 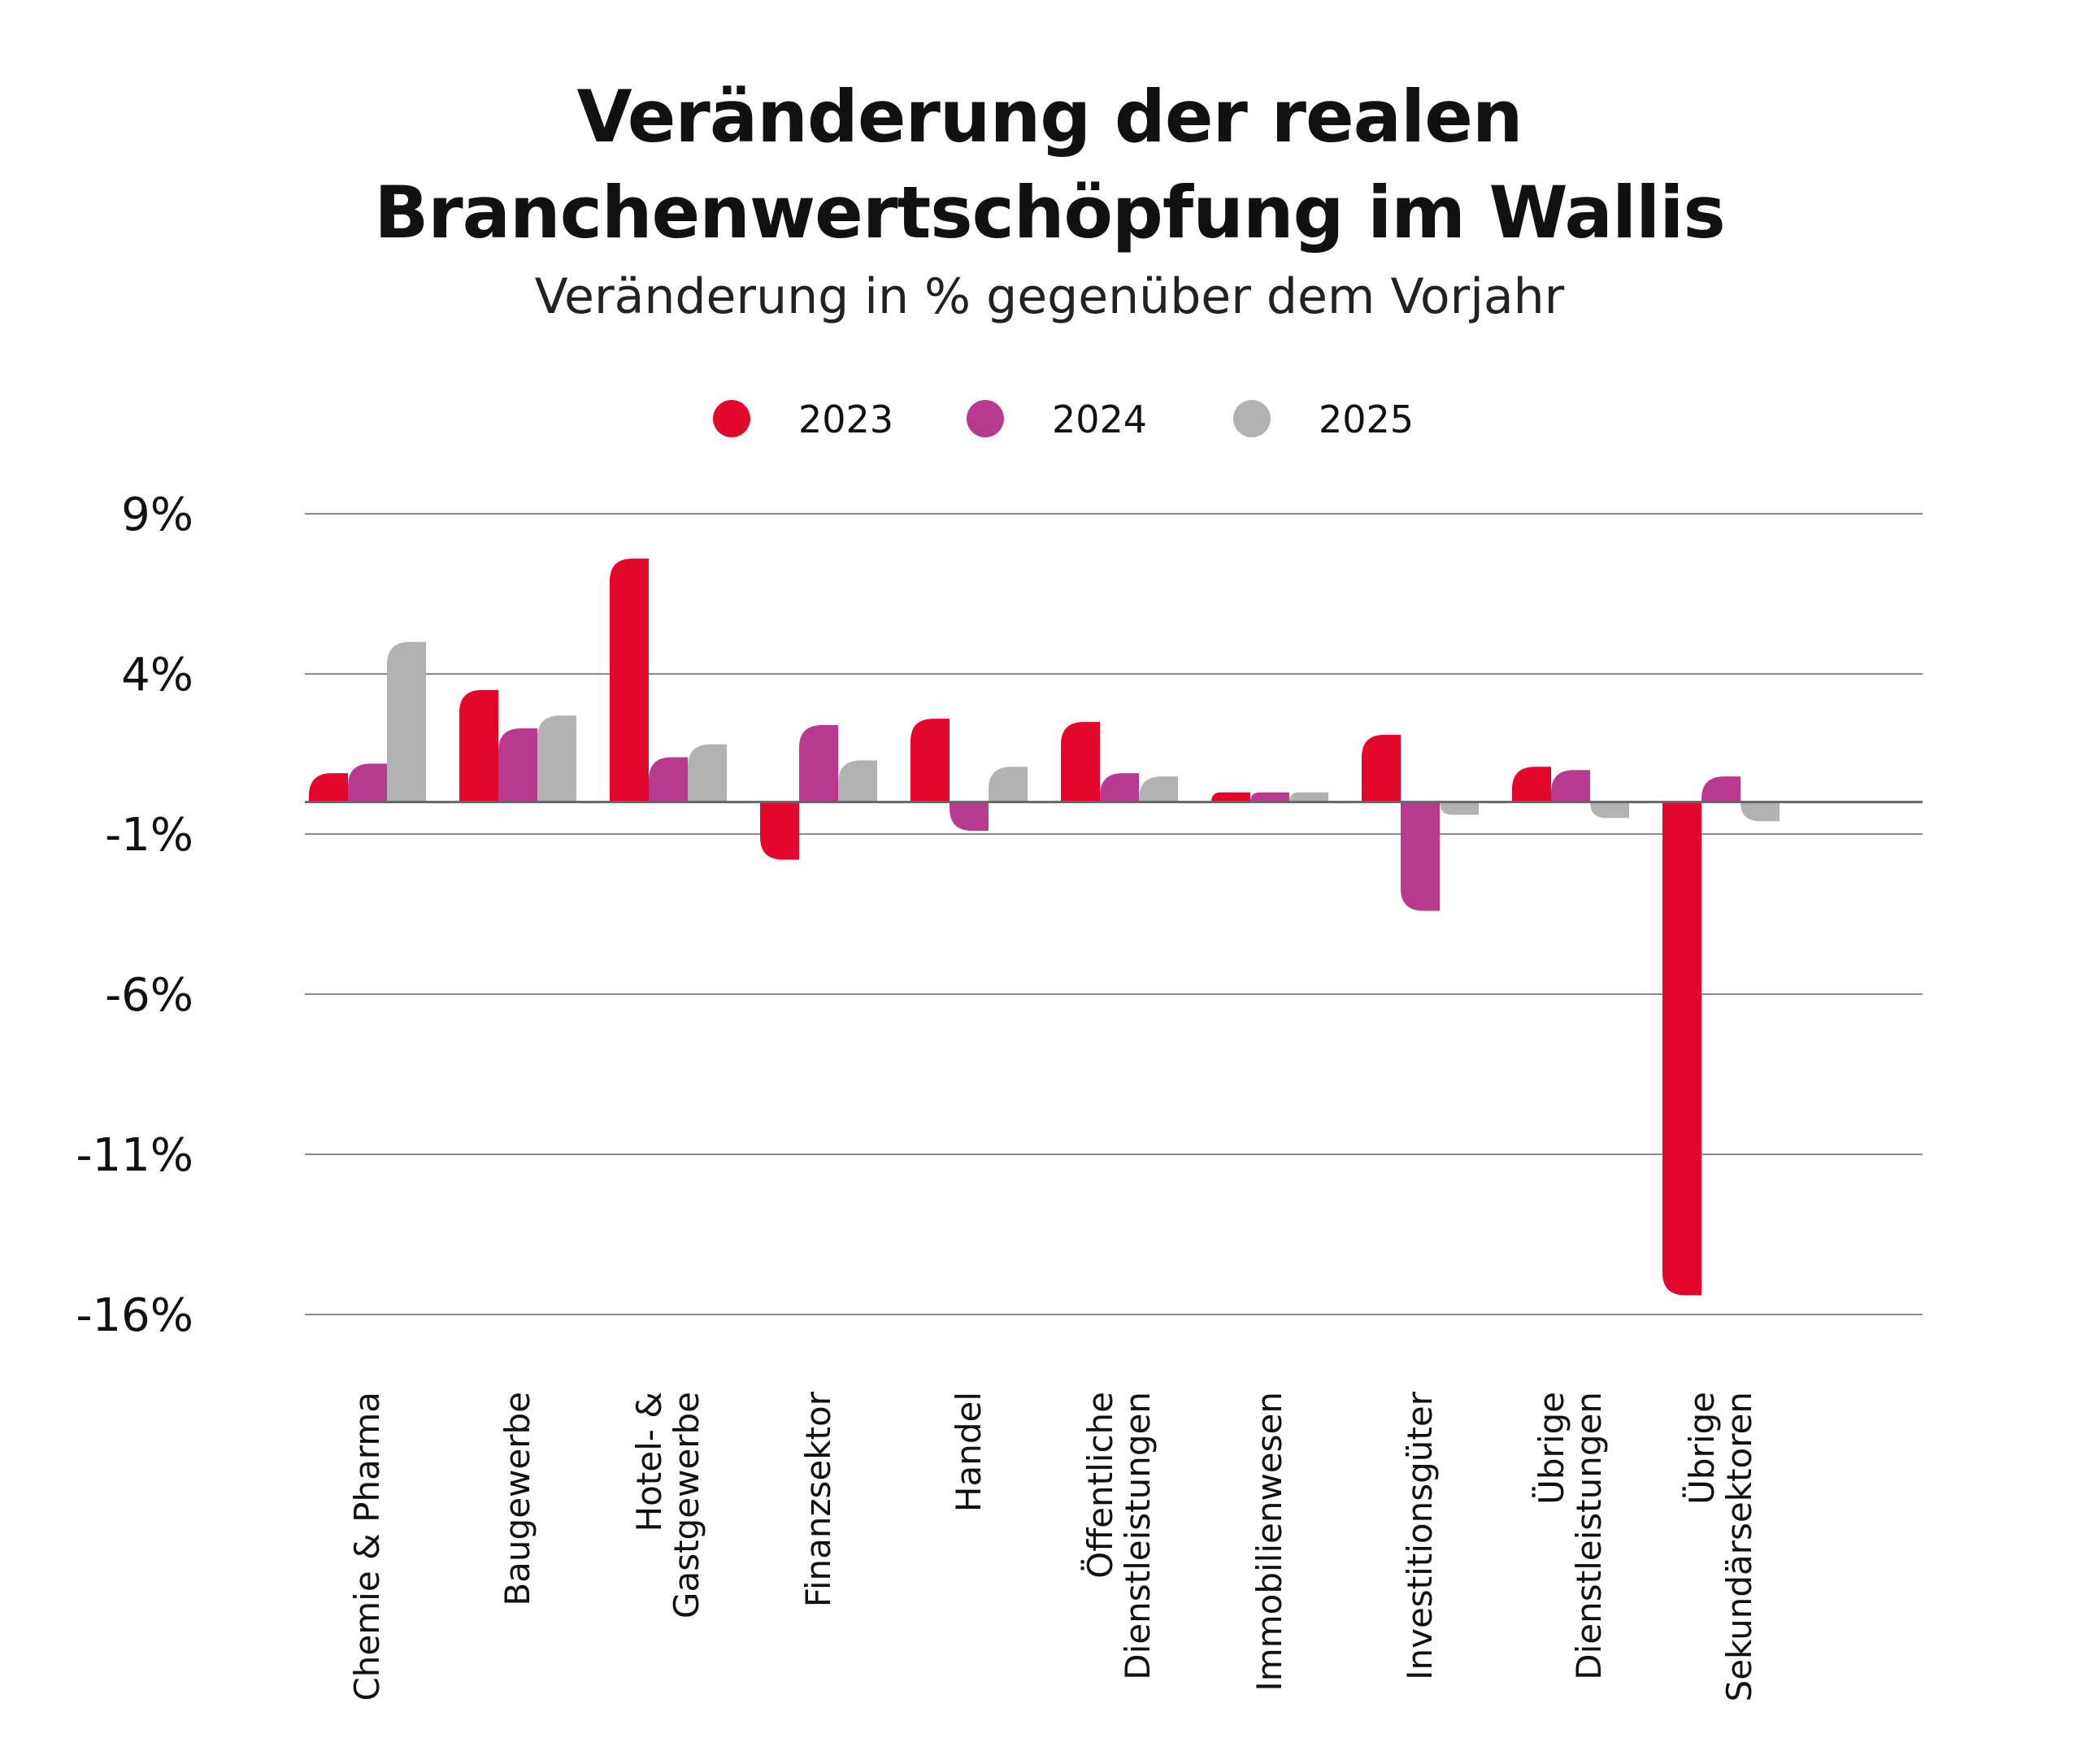 I want to click on y-tick-label: 9%, so click(x=157, y=515).